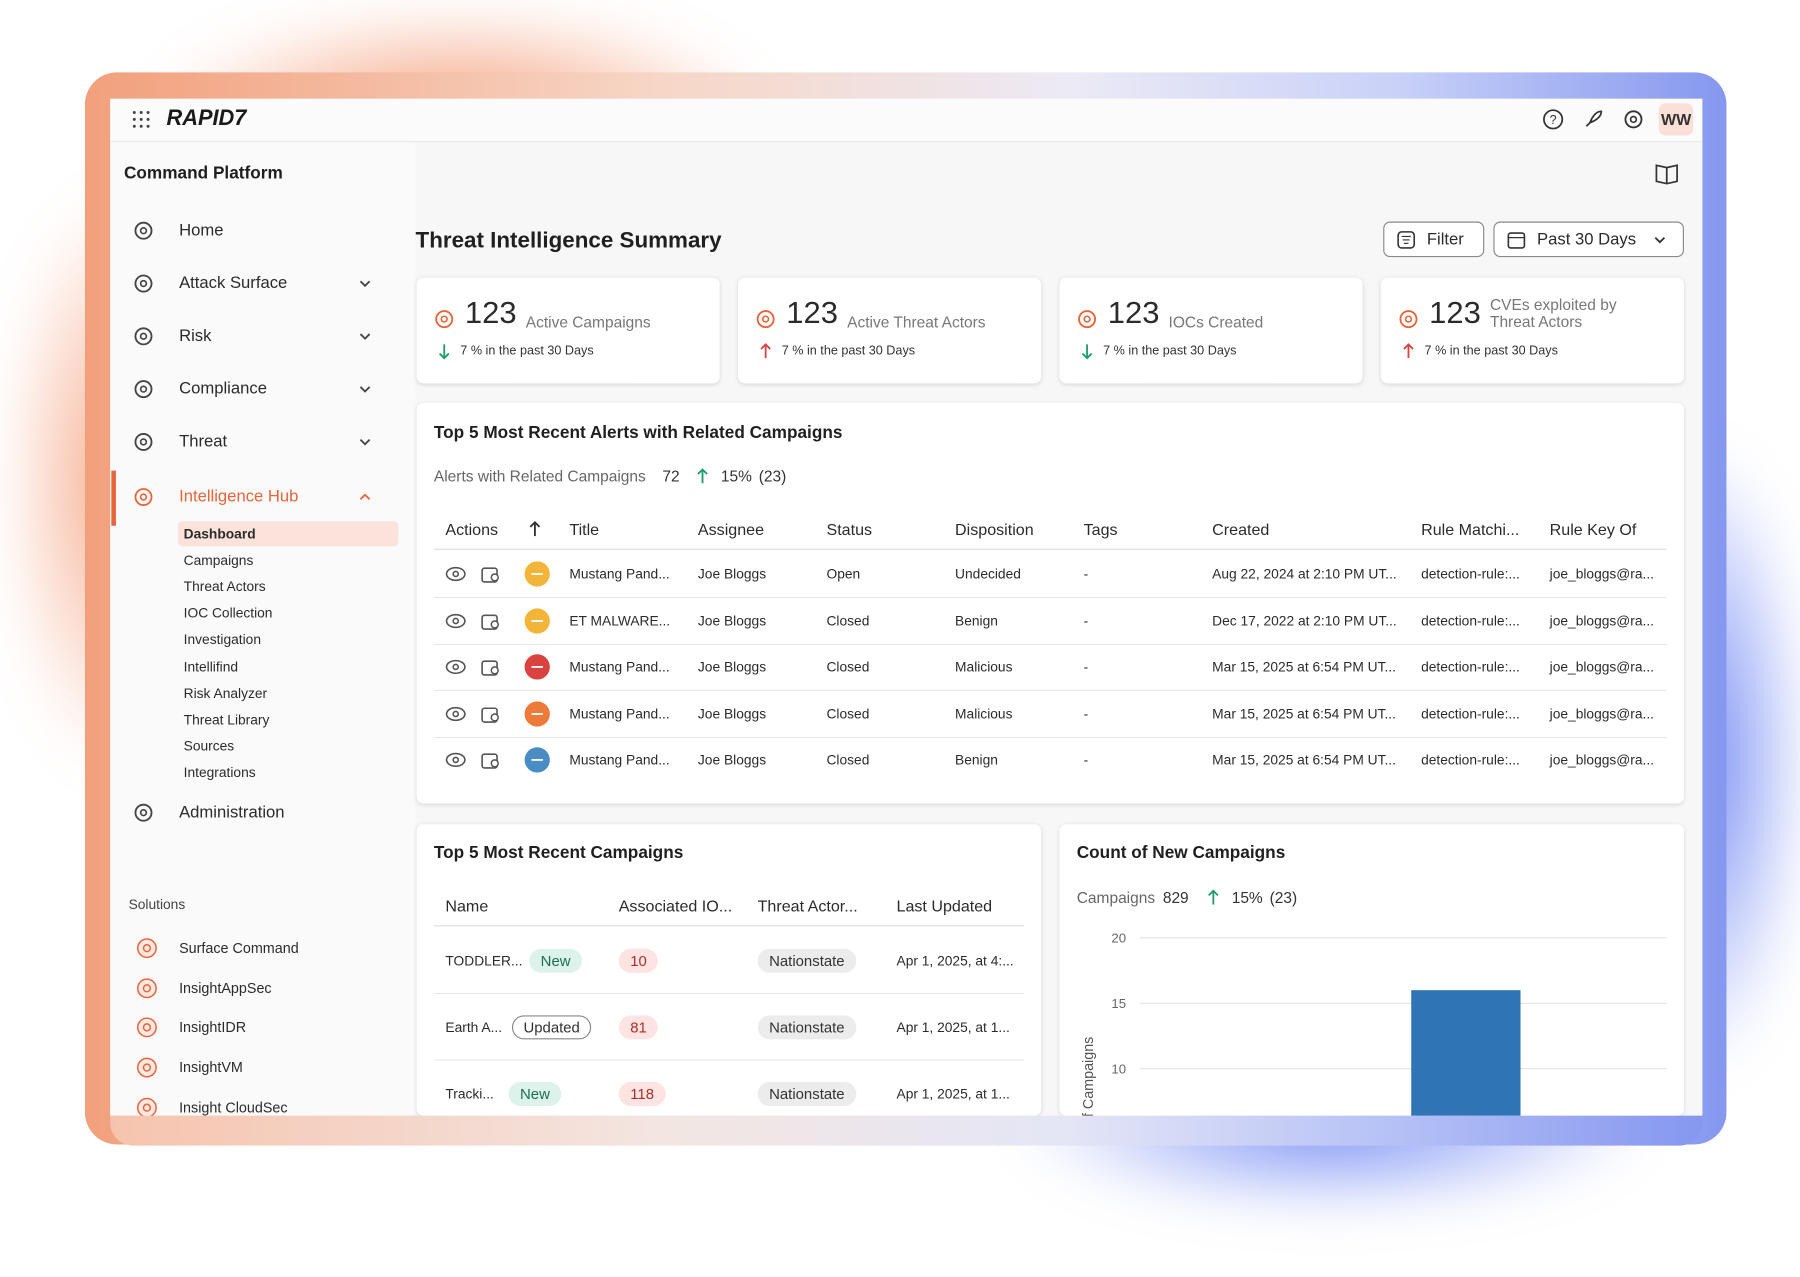 Image resolution: width=1800 pixels, height=1277 pixels. What do you see at coordinates (1593, 529) in the screenshot?
I see `column-header: Rule Key Of` at bounding box center [1593, 529].